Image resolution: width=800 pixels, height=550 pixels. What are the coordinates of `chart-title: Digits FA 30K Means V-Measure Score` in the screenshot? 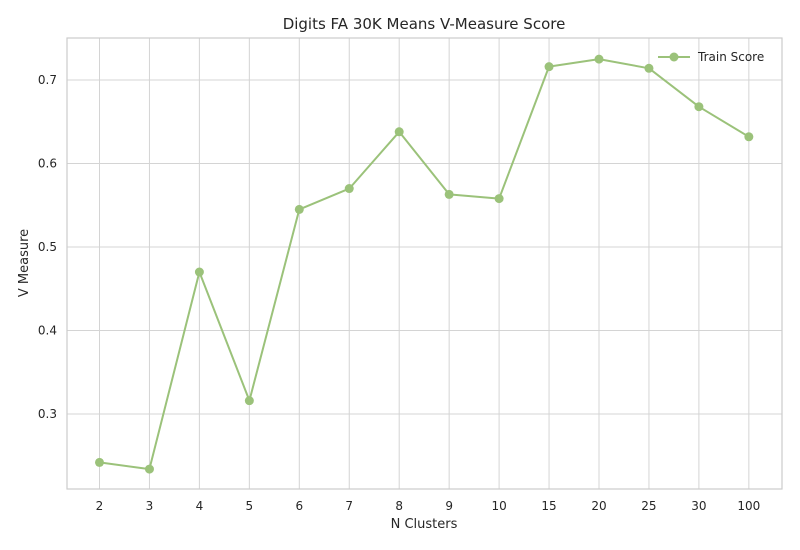 It's located at (424, 24).